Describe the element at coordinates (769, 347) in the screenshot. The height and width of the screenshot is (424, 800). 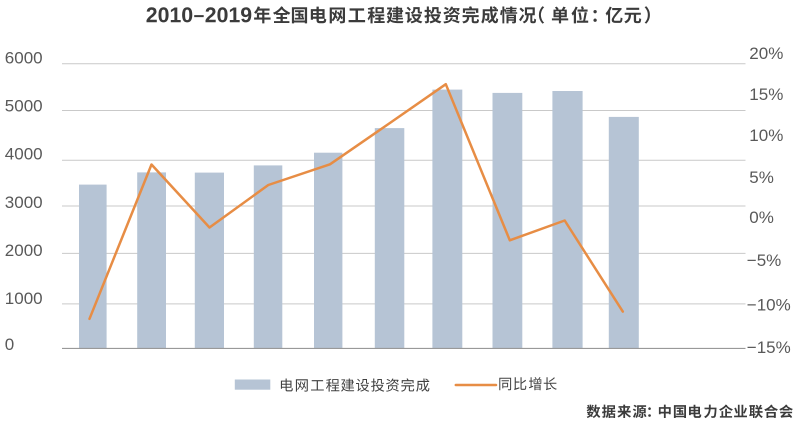
I see `svg-text: −15%` at that location.